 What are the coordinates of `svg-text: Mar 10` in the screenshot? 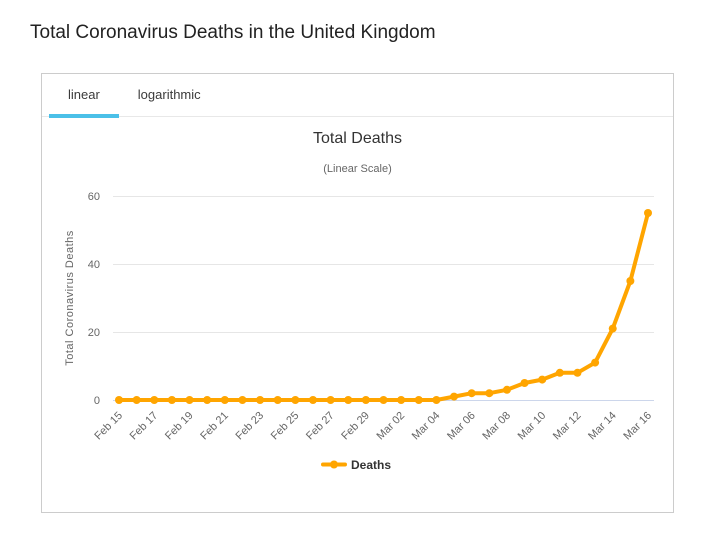 It's located at (532, 426).